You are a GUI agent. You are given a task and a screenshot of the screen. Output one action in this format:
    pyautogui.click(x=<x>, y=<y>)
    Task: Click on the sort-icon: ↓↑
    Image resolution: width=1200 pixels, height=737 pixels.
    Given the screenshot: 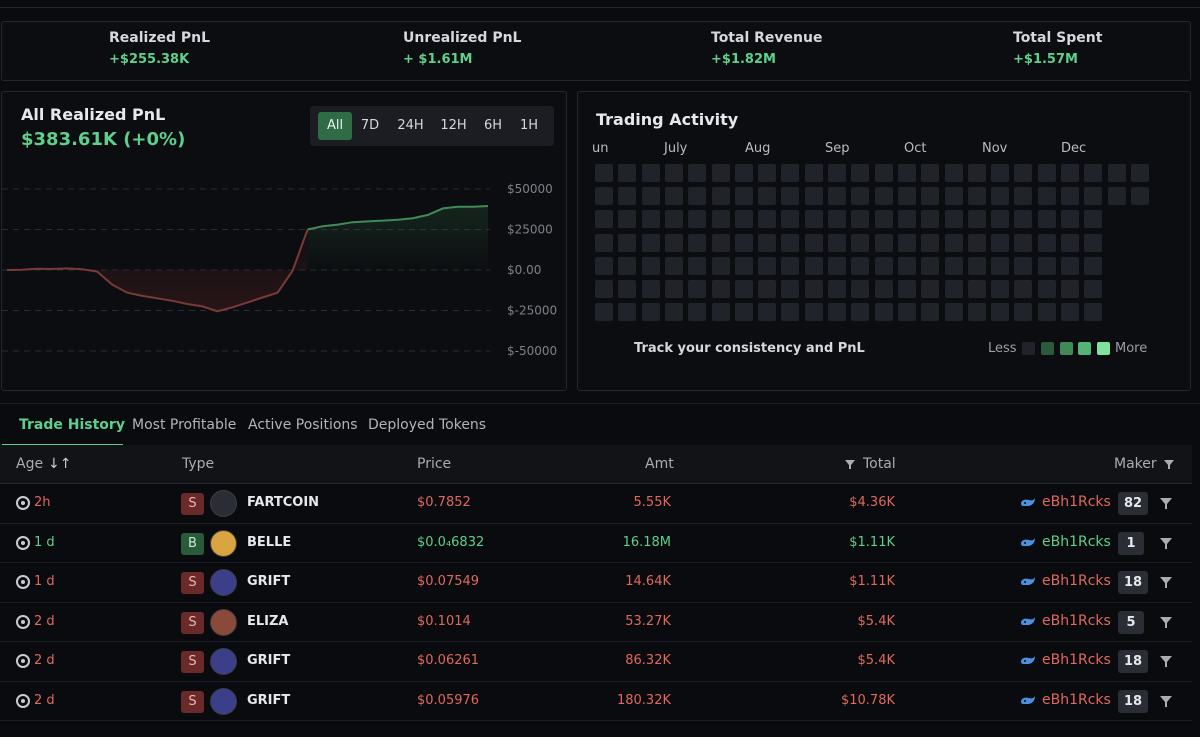 What is the action you would take?
    pyautogui.click(x=60, y=464)
    